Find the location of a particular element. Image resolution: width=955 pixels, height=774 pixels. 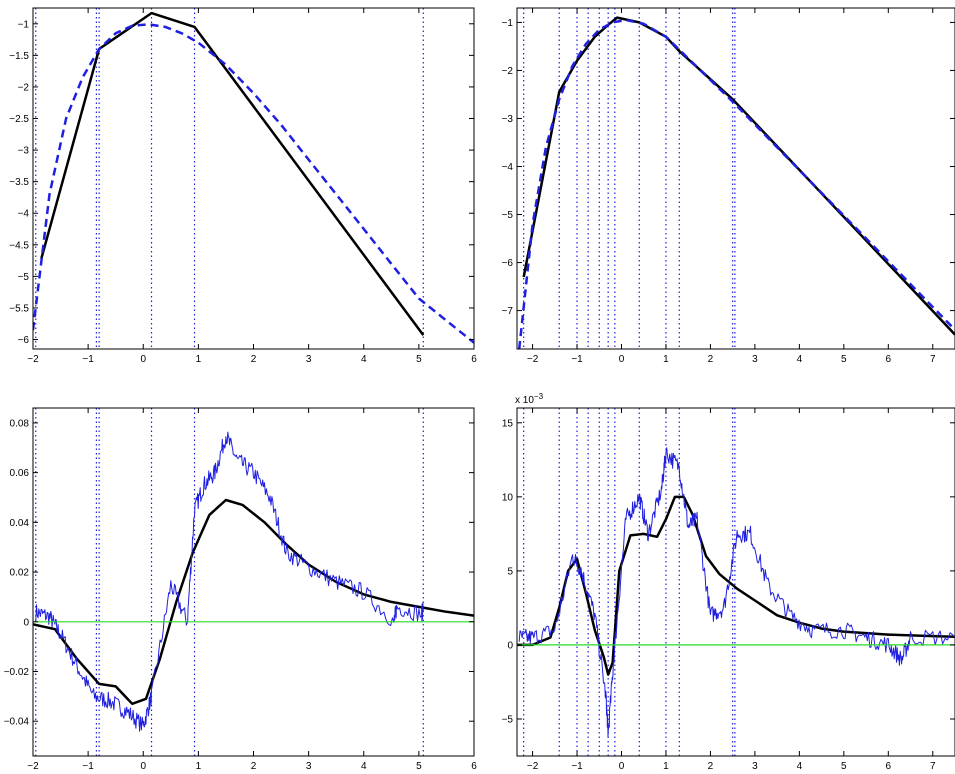

y-tick-label: −0.04 is located at coordinates (17, 722).